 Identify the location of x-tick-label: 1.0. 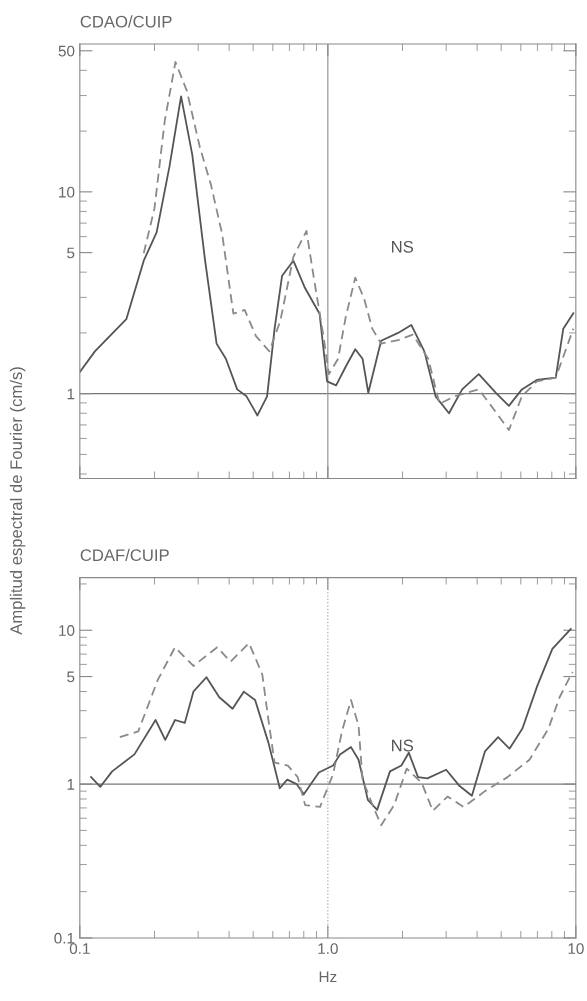
(328, 949).